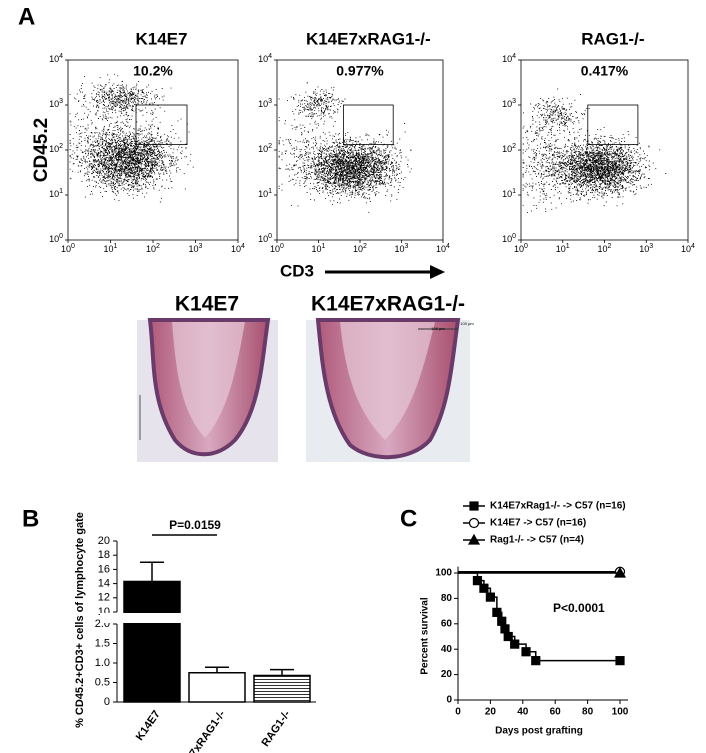 The width and height of the screenshot is (706, 753). What do you see at coordinates (438, 328) in the screenshot?
I see `scale-bar-label: 100 µm` at bounding box center [438, 328].